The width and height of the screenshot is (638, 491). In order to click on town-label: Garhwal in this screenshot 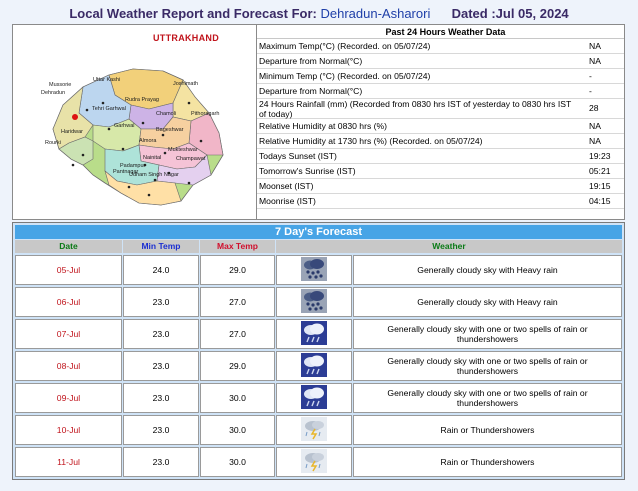, I will do `click(124, 126)`.